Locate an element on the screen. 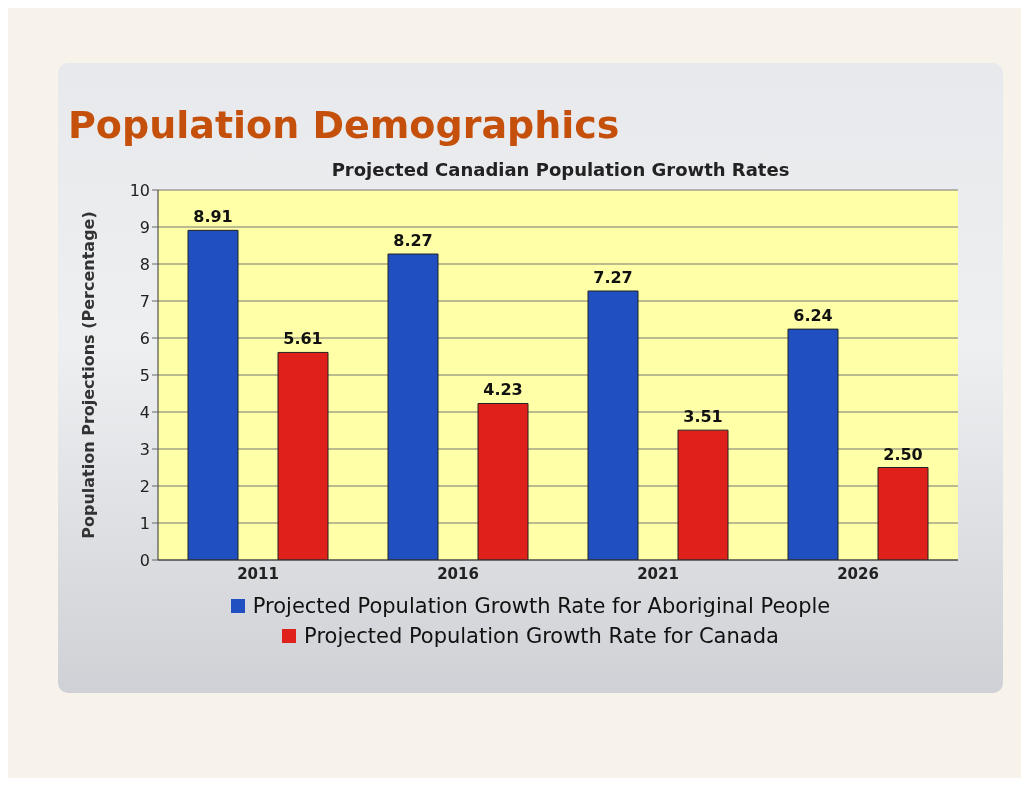 Image resolution: width=1029 pixels, height=786 pixels. x-tick-label: 2011 is located at coordinates (258, 573).